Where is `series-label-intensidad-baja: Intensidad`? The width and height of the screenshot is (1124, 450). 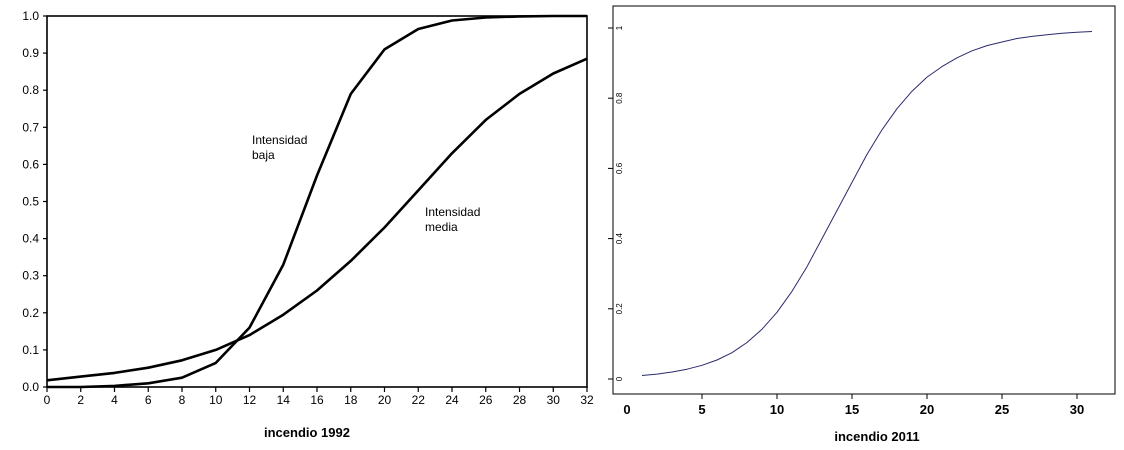 series-label-intensidad-baja: Intensidad is located at coordinates (279, 140).